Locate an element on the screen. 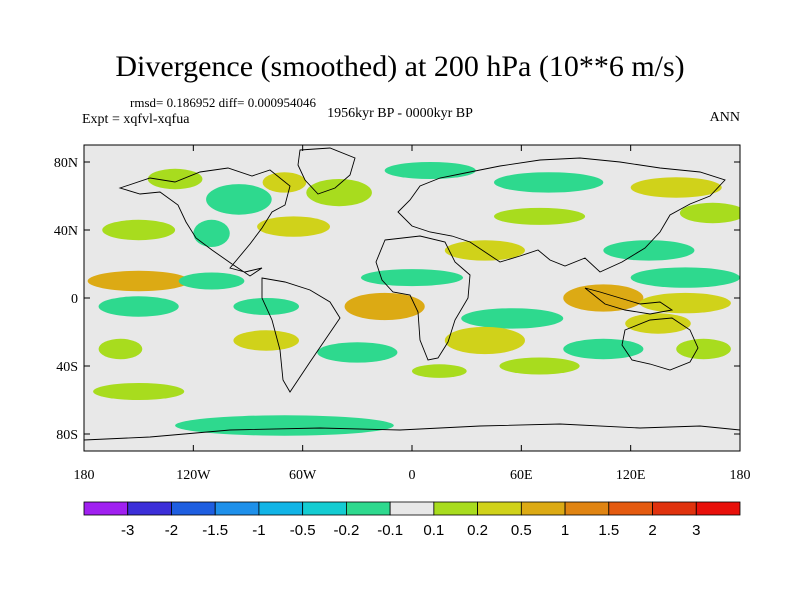 Image resolution: width=800 pixels, height=600 pixels. y-tick-label: 0 is located at coordinates (74, 299).